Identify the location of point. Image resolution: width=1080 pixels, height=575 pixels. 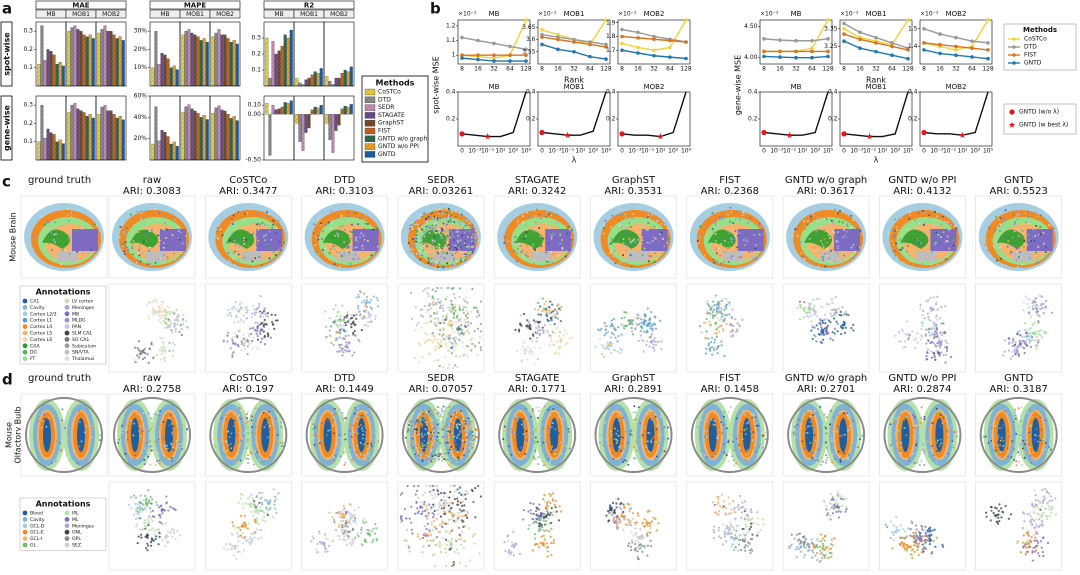
(876, 43).